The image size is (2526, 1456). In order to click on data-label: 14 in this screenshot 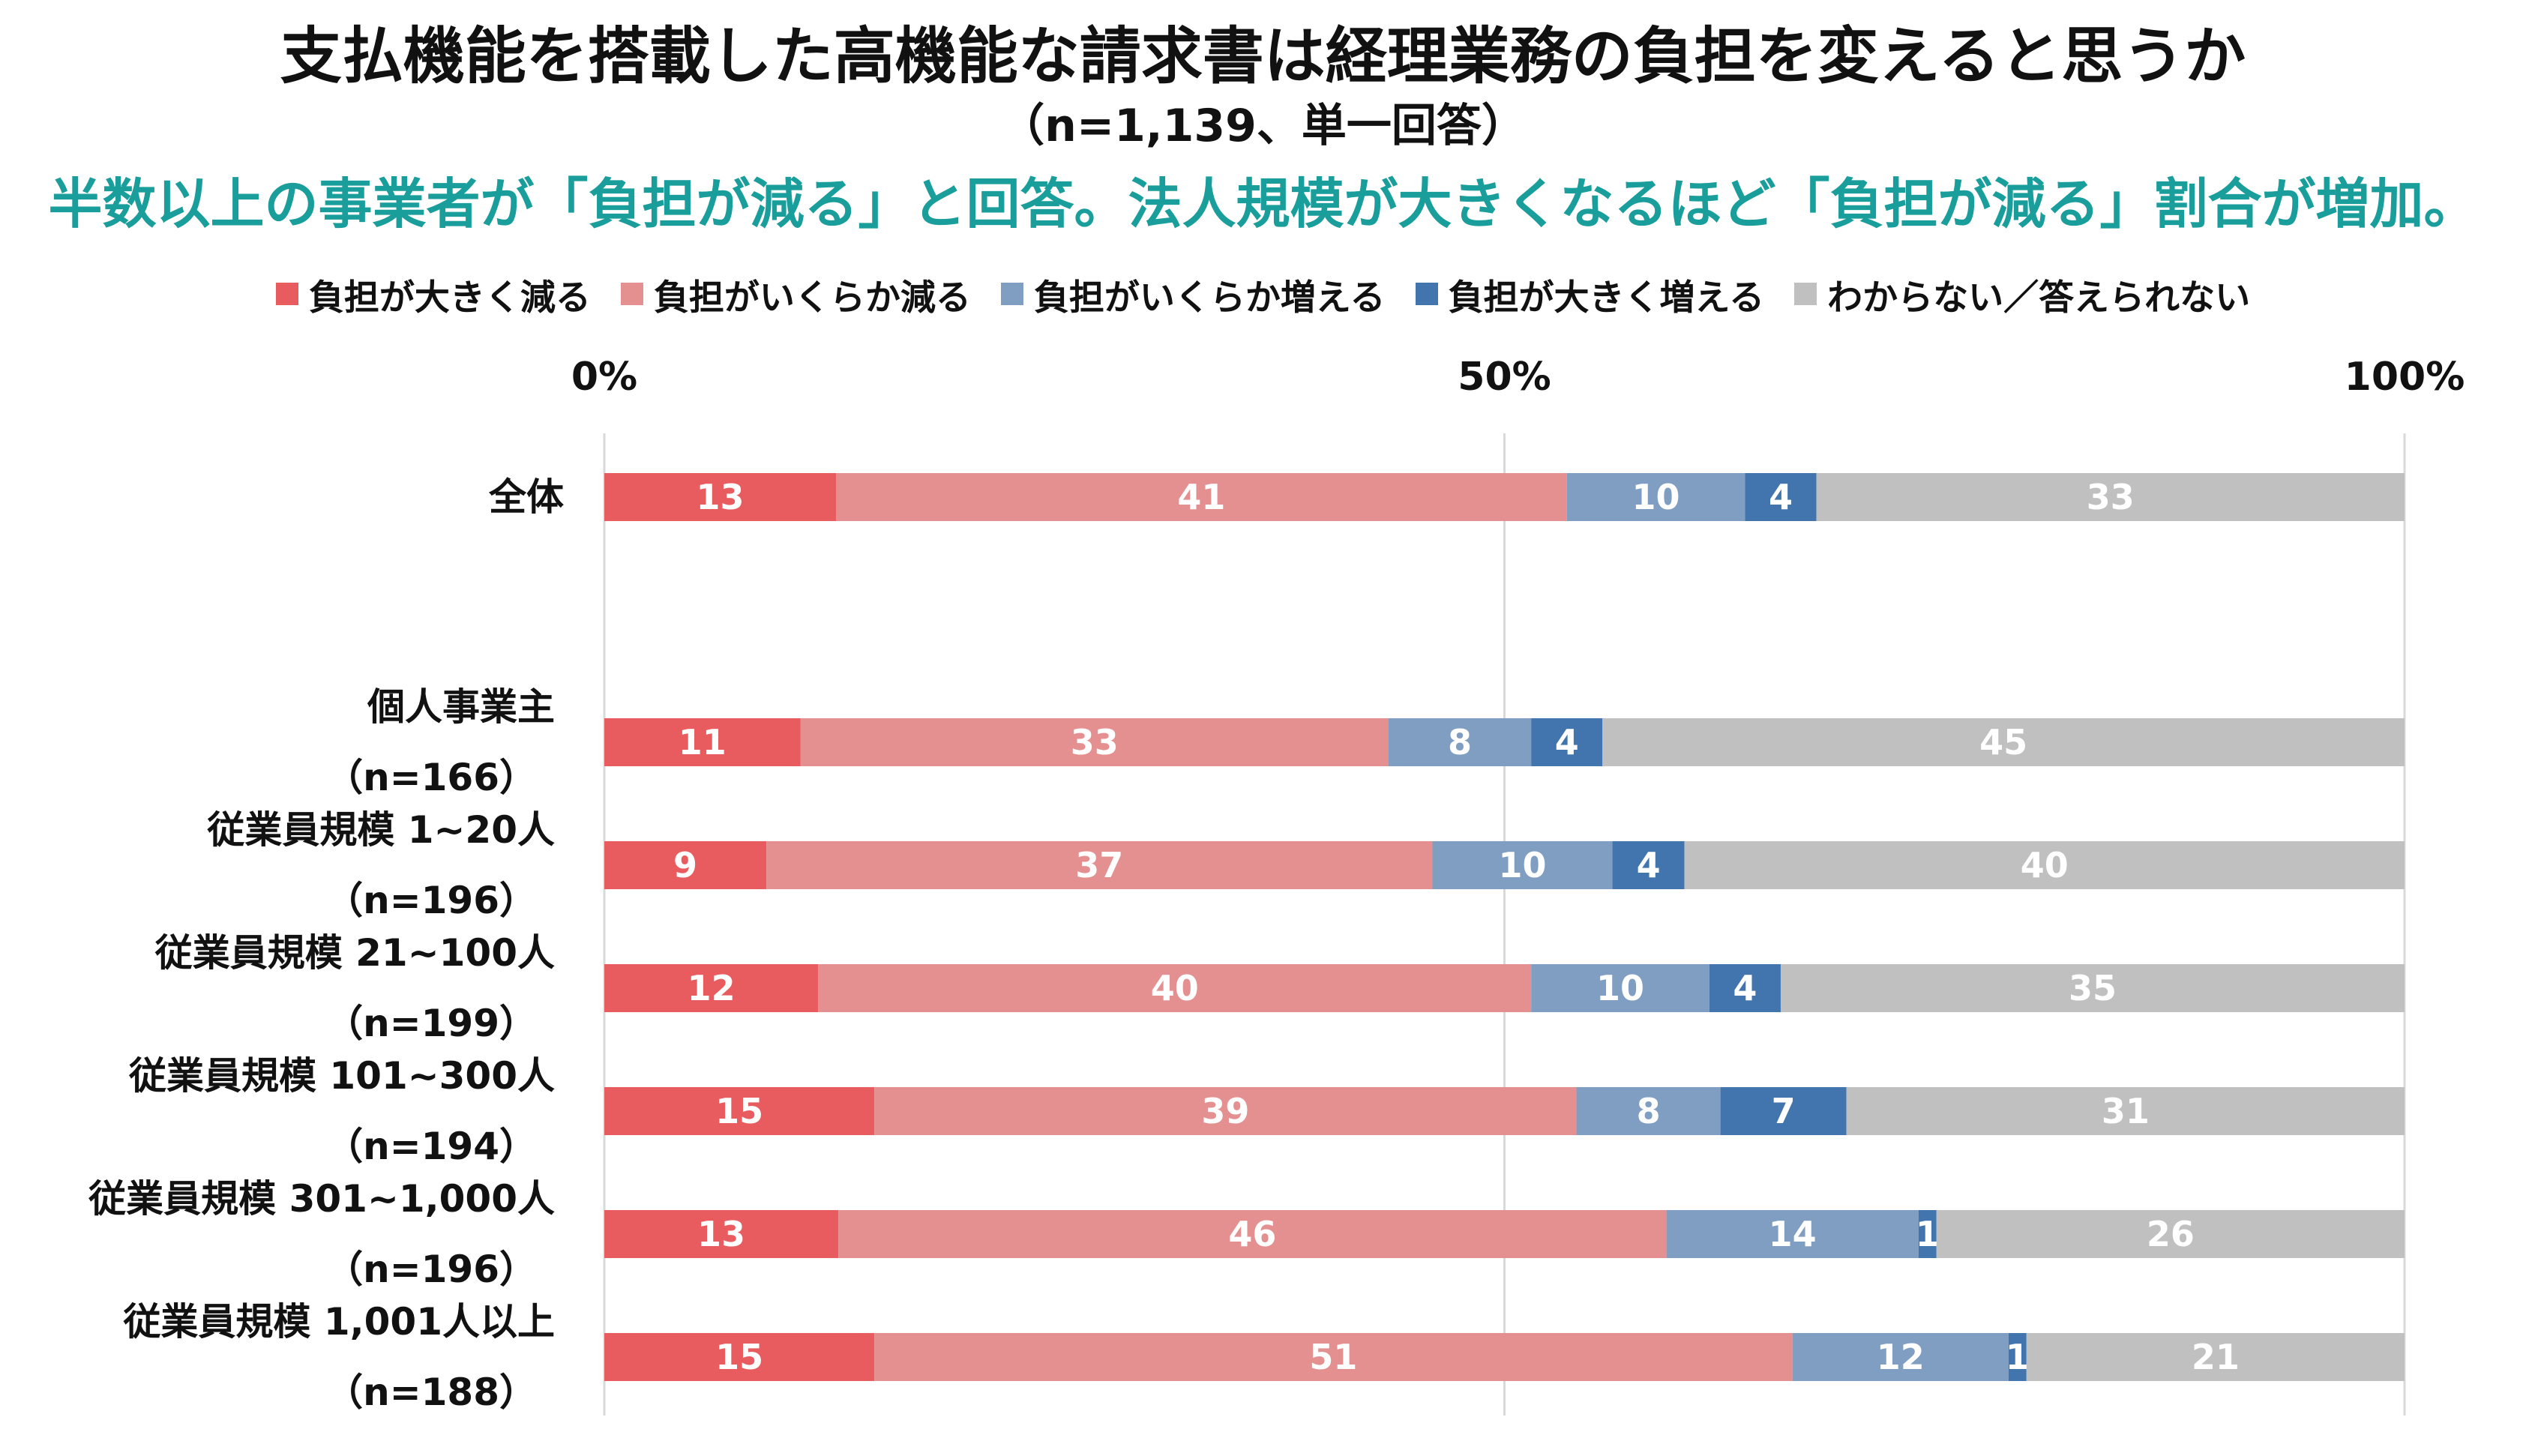, I will do `click(1793, 1234)`.